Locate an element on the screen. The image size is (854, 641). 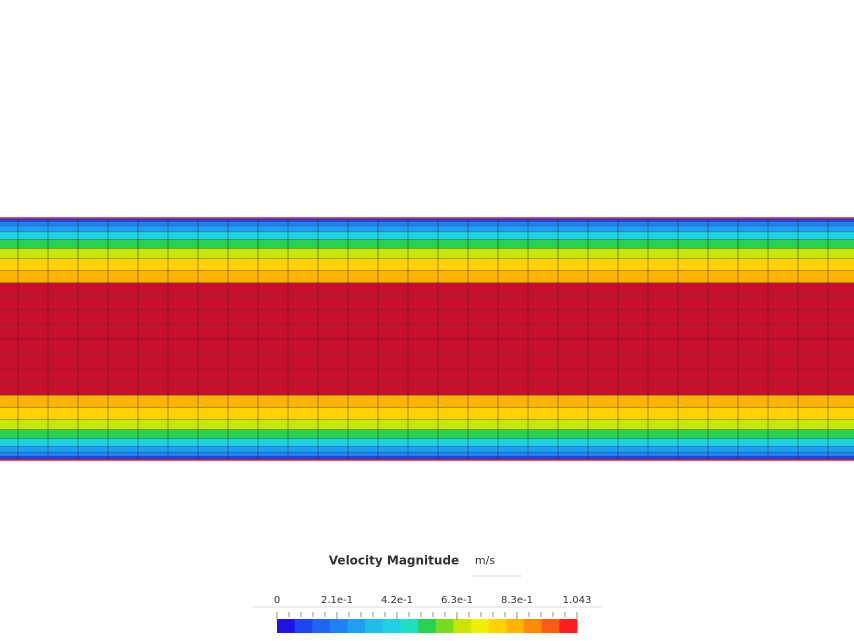
tick-label: 8.3e-1 is located at coordinates (517, 600).